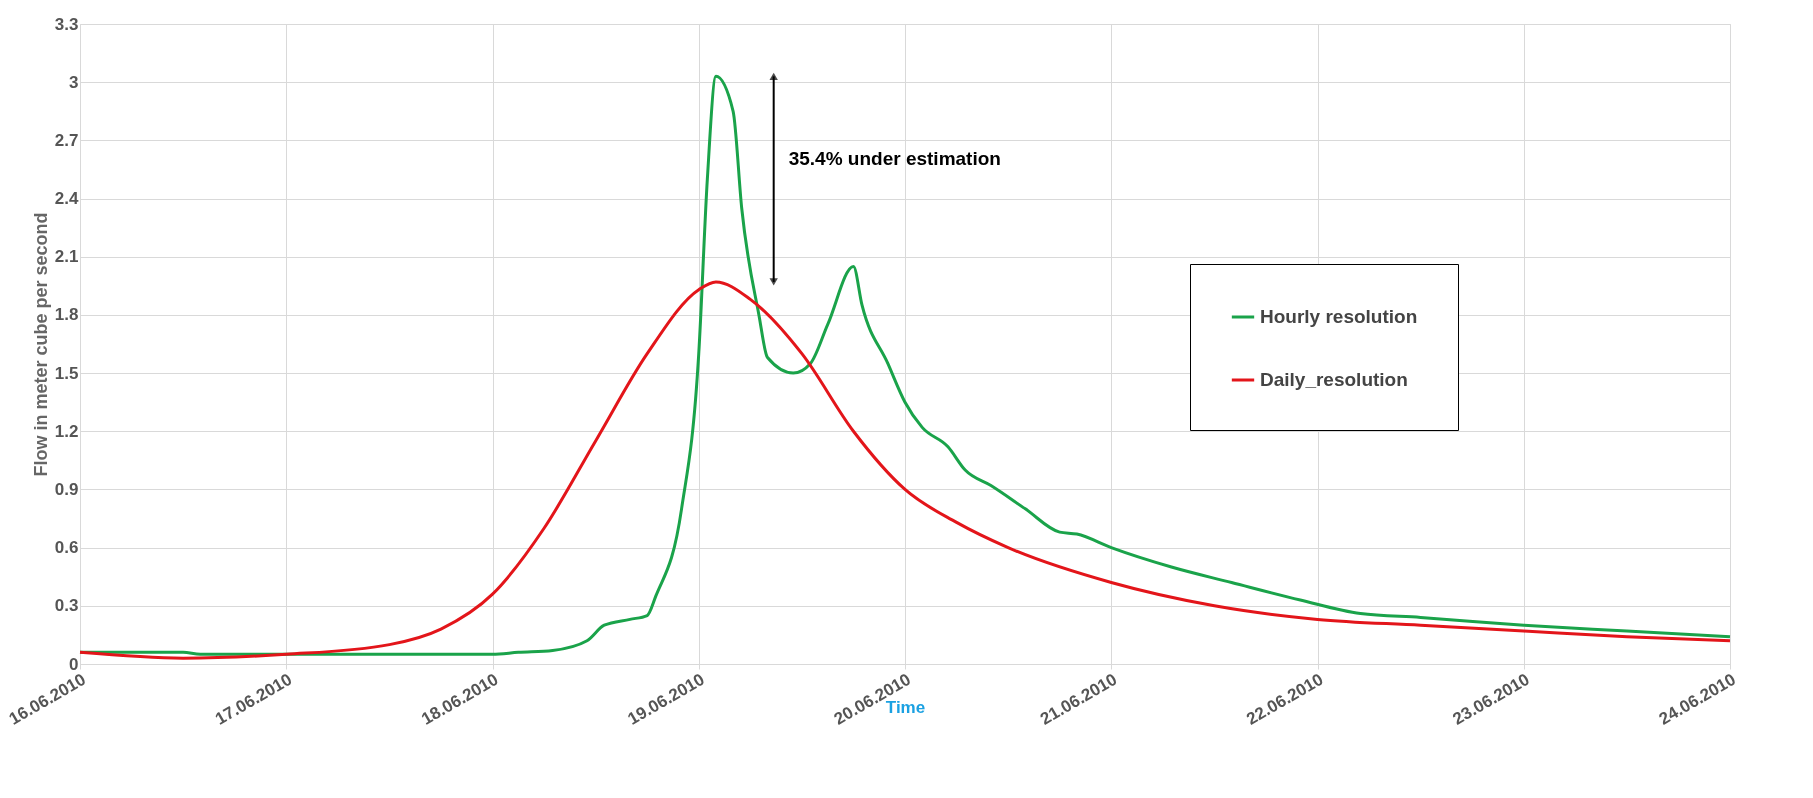 This screenshot has height=798, width=1813. What do you see at coordinates (1339, 316) in the screenshot?
I see `legend-label: Hourly resolution` at bounding box center [1339, 316].